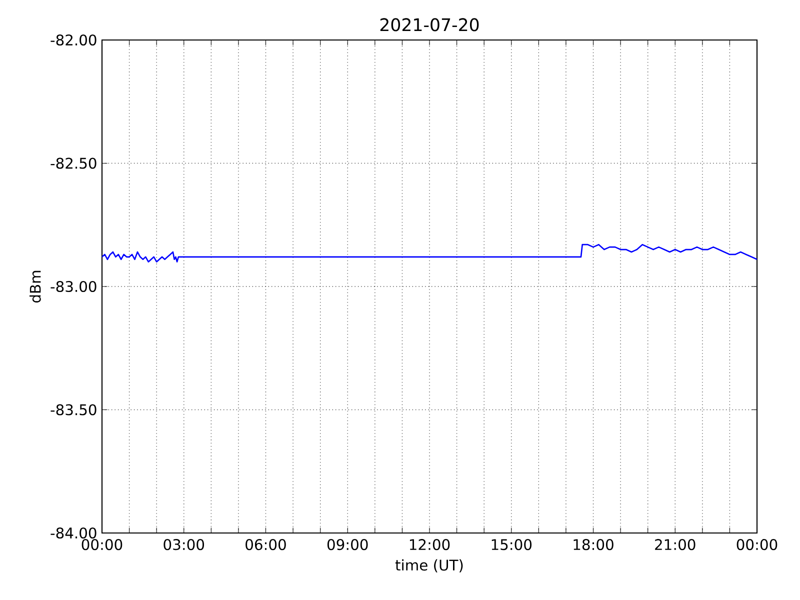 This screenshot has height=600, width=800. I want to click on x-tick-label: 21:00, so click(675, 544).